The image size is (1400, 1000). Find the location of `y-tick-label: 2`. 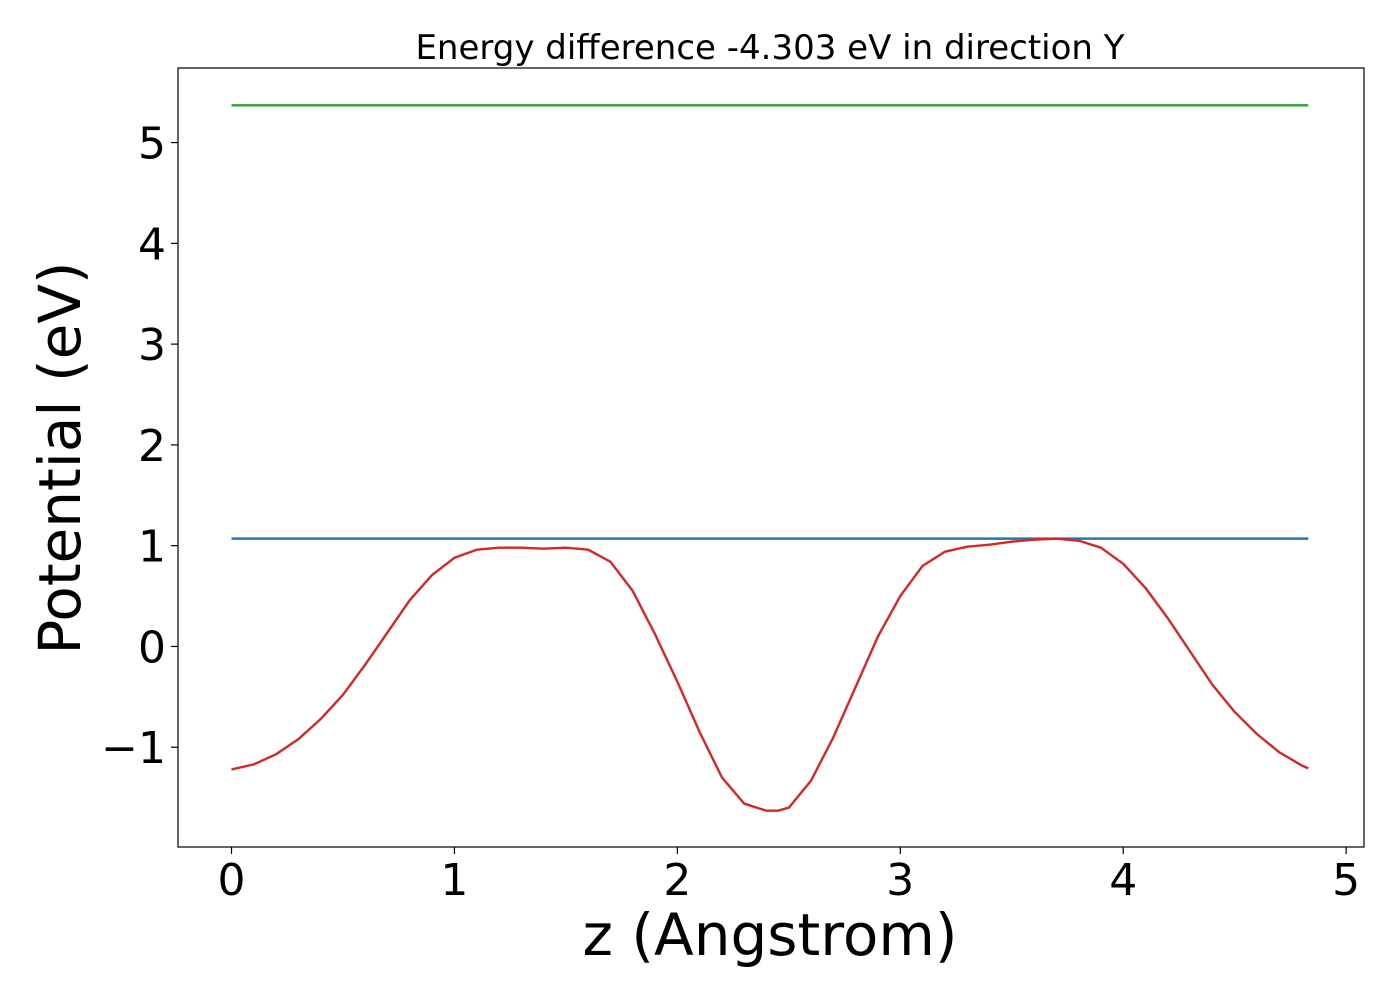

y-tick-label: 2 is located at coordinates (152, 446).